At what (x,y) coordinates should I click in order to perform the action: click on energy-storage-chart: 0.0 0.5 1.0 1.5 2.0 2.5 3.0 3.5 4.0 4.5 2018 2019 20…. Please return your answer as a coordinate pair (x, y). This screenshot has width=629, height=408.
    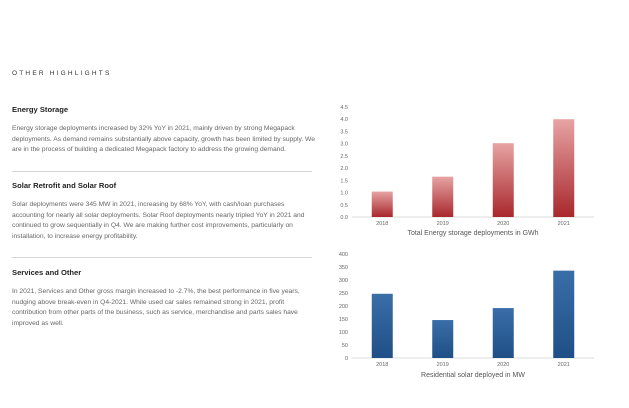
    Looking at the image, I should click on (467, 171).